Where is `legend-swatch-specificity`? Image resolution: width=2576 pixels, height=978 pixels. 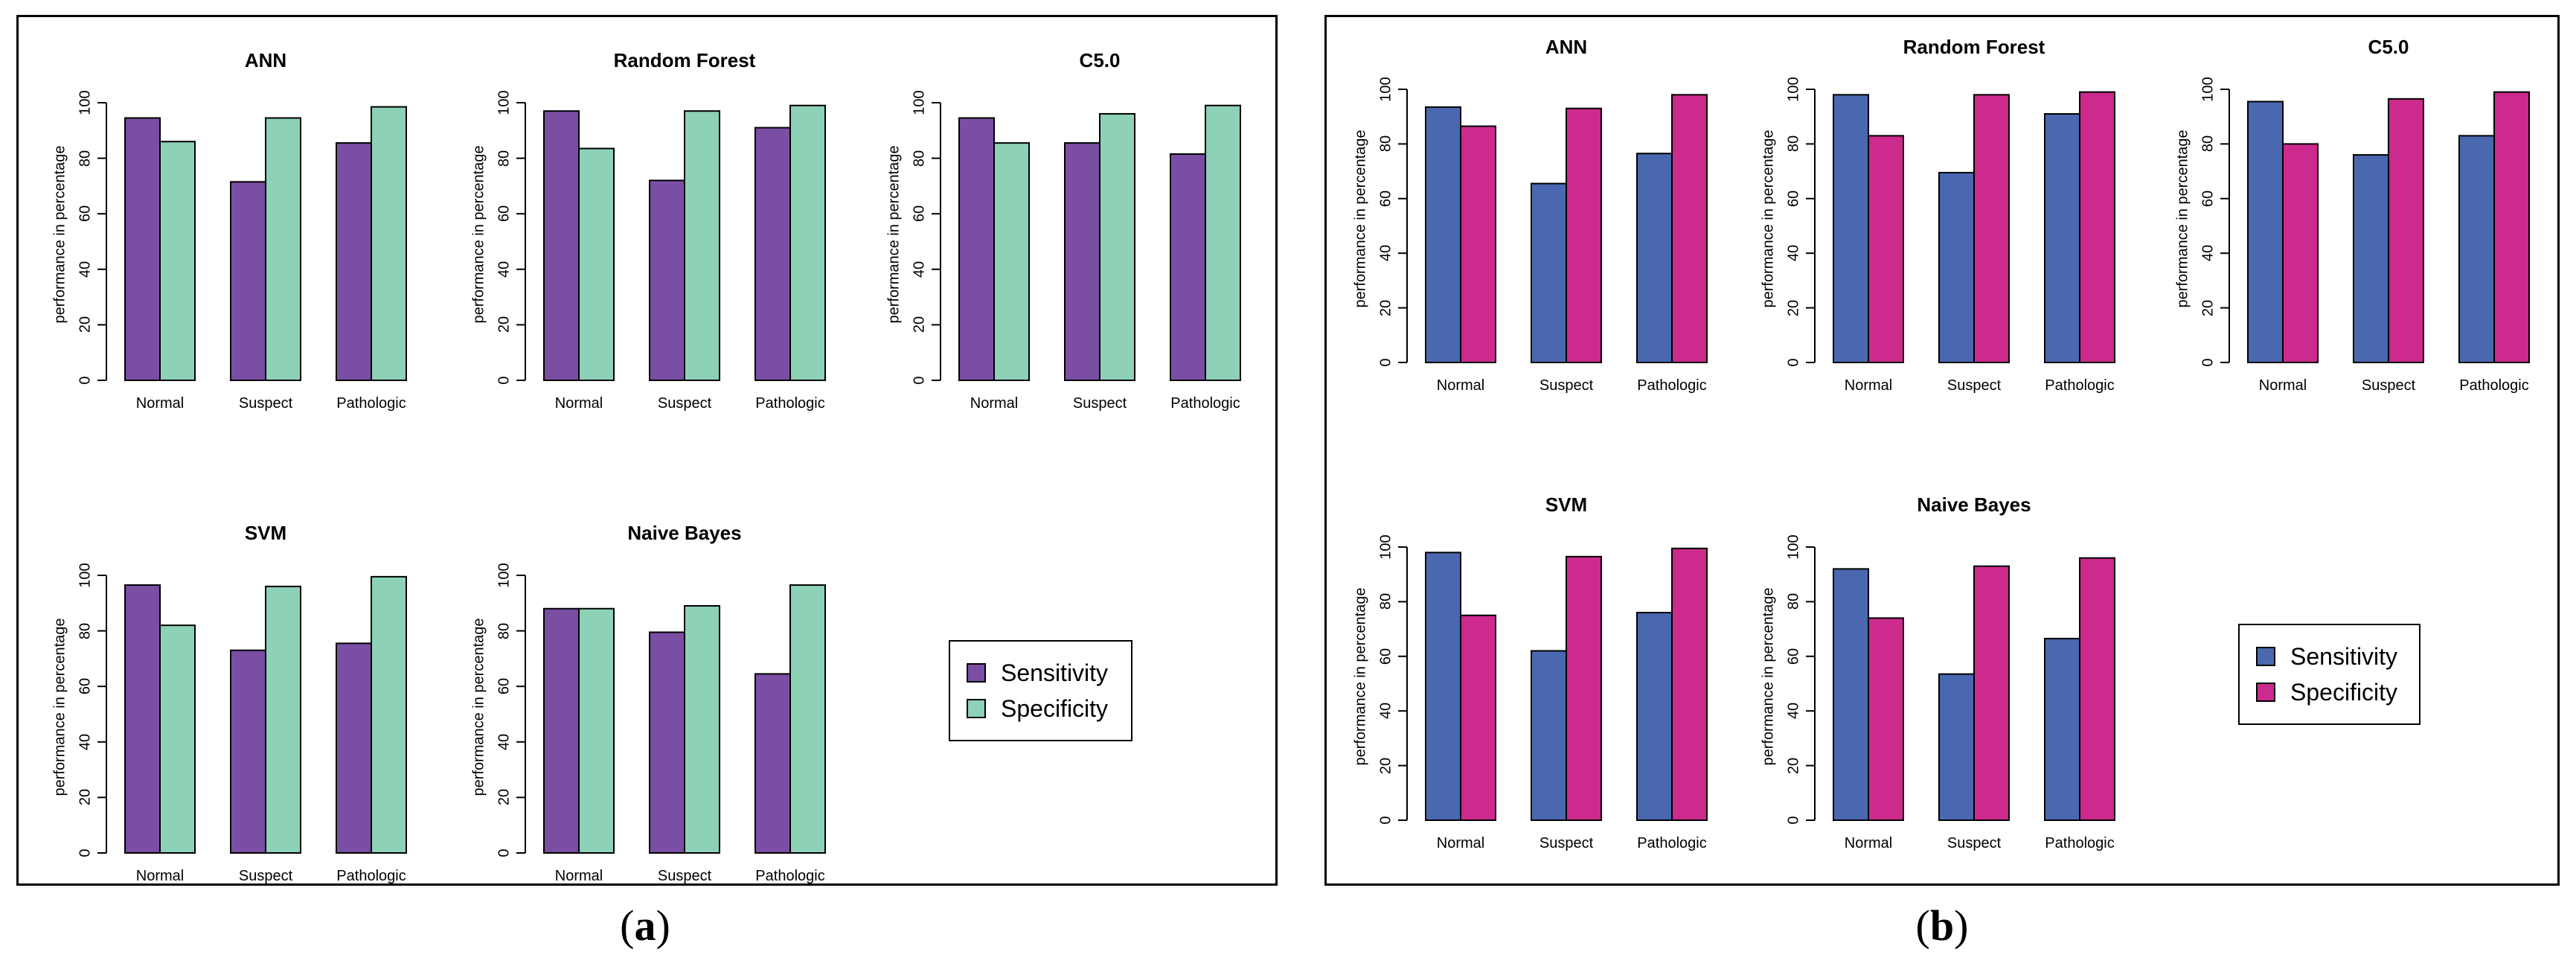
legend-swatch-specificity is located at coordinates (2265, 692).